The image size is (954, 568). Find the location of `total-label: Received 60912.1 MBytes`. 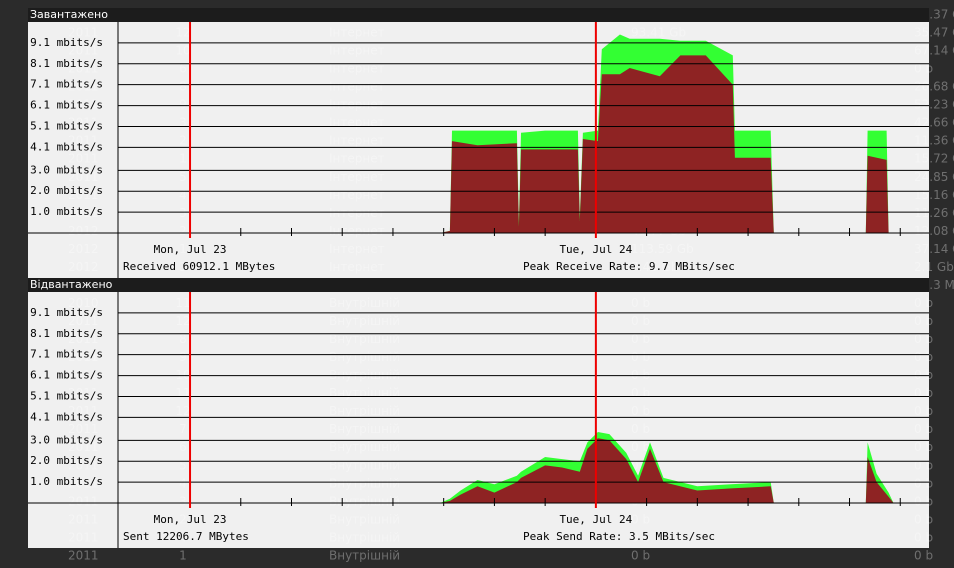

total-label: Received 60912.1 MBytes is located at coordinates (199, 266).